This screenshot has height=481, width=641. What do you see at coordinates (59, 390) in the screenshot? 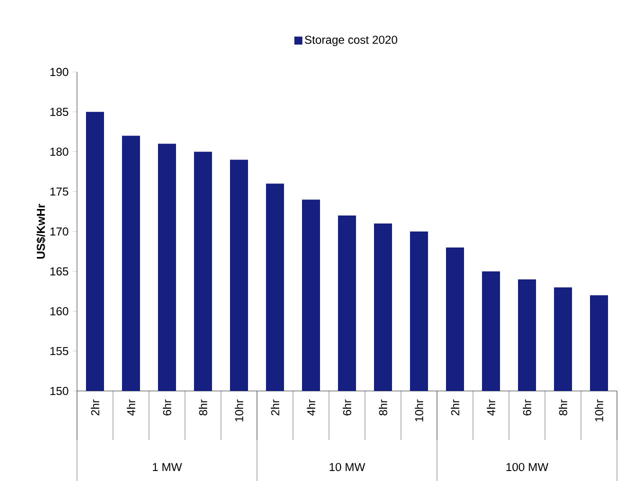
I see `y-tick-label: 150` at bounding box center [59, 390].